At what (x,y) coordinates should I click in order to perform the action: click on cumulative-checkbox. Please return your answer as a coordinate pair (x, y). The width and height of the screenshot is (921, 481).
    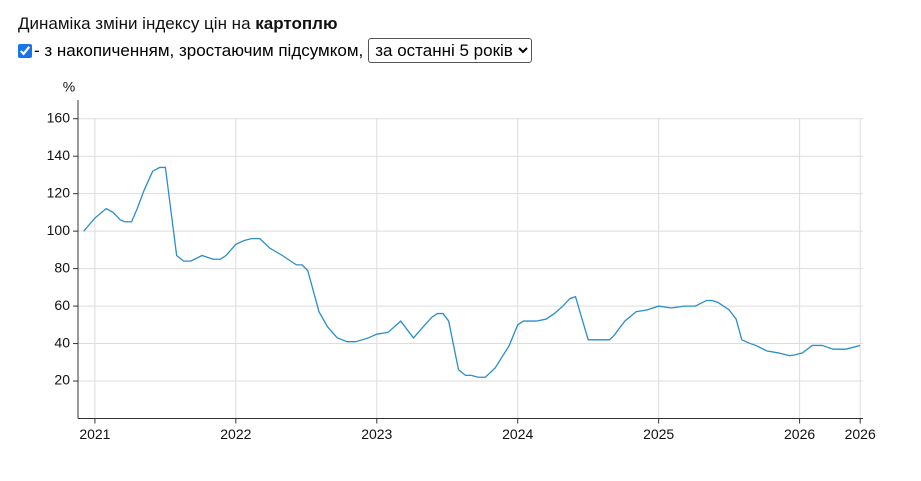
    Looking at the image, I should click on (25, 50).